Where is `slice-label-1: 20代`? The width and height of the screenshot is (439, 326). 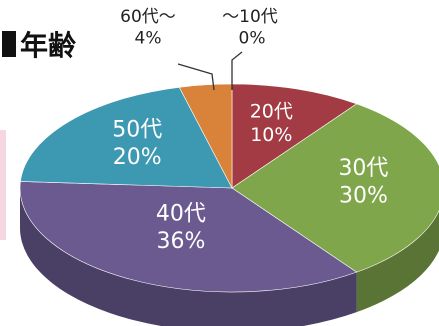 slice-label-1: 20代 is located at coordinates (271, 111).